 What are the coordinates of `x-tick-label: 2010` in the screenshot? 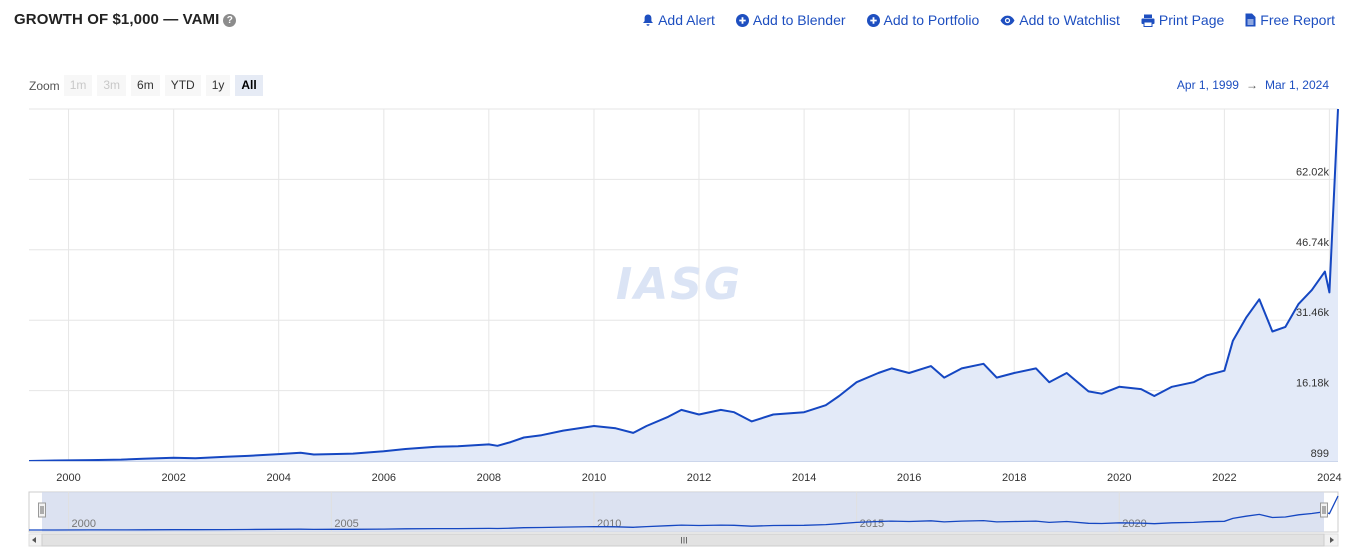 It's located at (594, 478).